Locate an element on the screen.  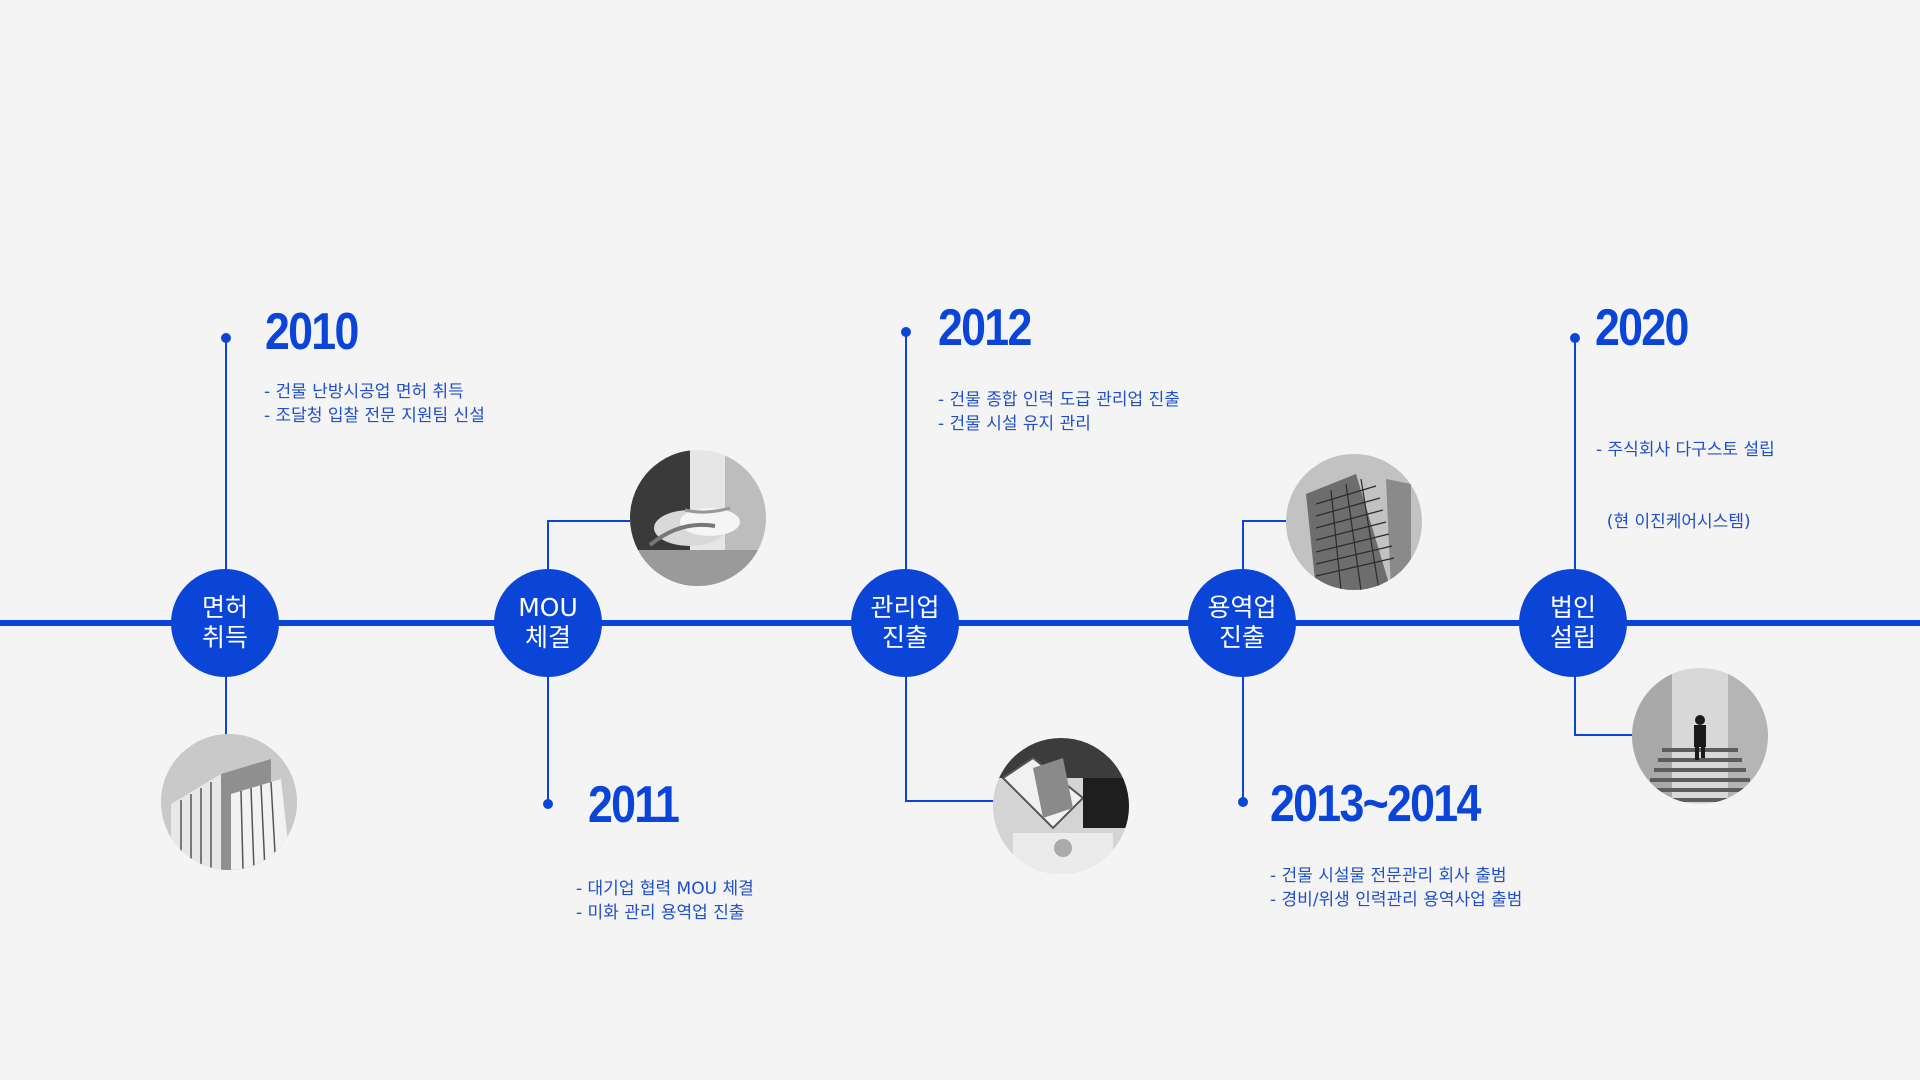
man-on-stairs-photo is located at coordinates (1700, 736).